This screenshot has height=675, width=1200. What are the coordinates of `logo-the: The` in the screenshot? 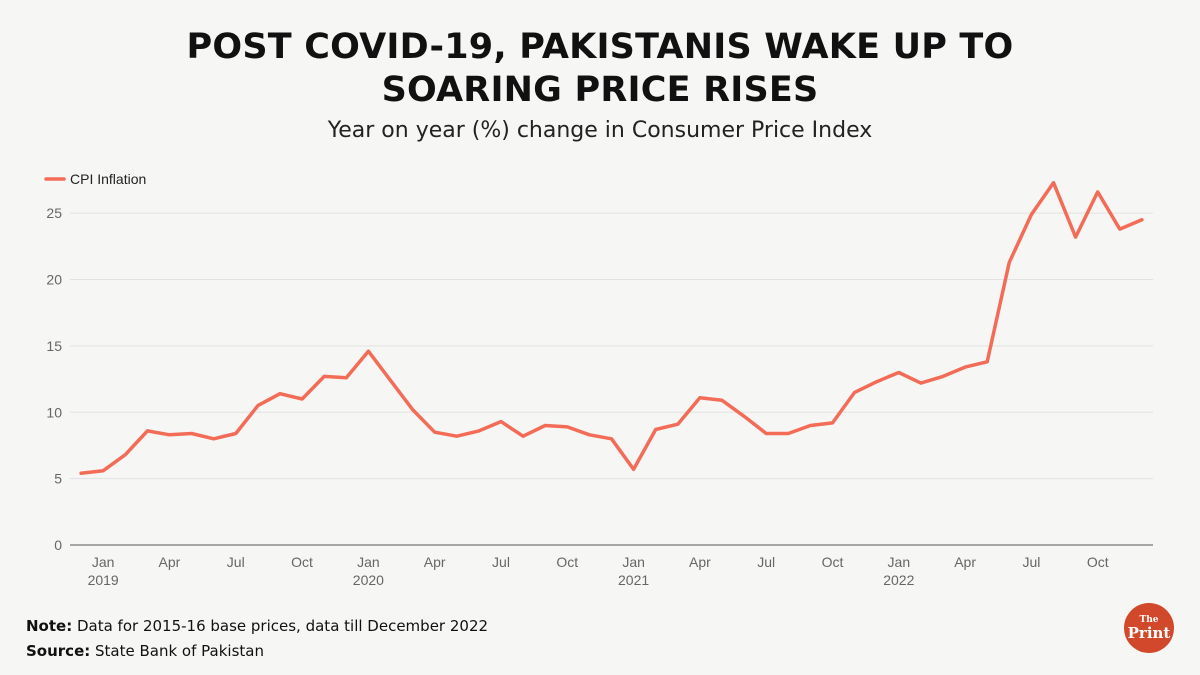 It's located at (1149, 619).